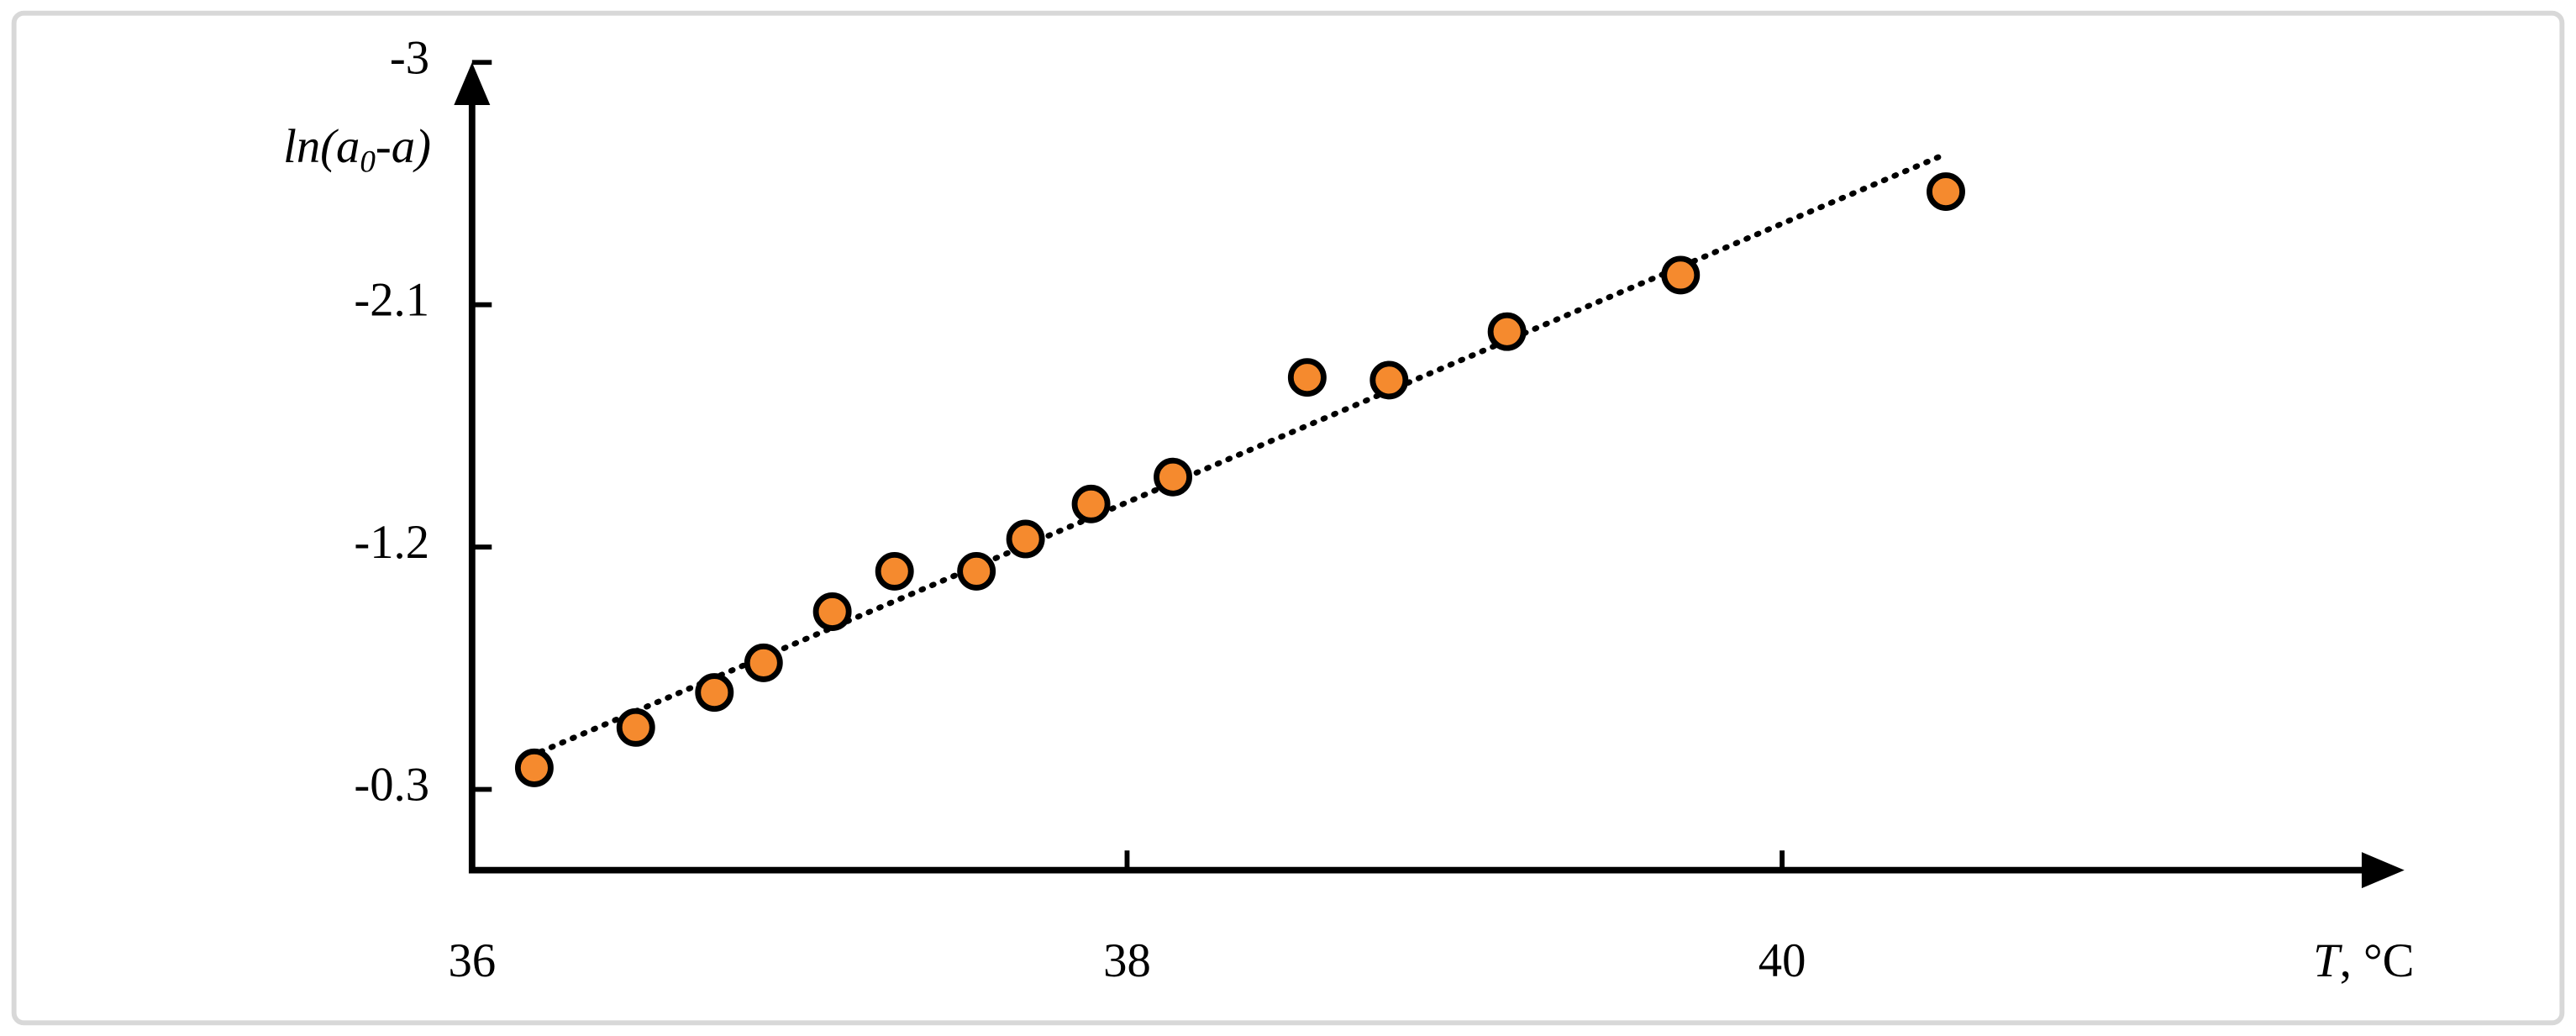 Image resolution: width=2576 pixels, height=1036 pixels. What do you see at coordinates (391, 543) in the screenshot?
I see `y-tick-label: -1.2` at bounding box center [391, 543].